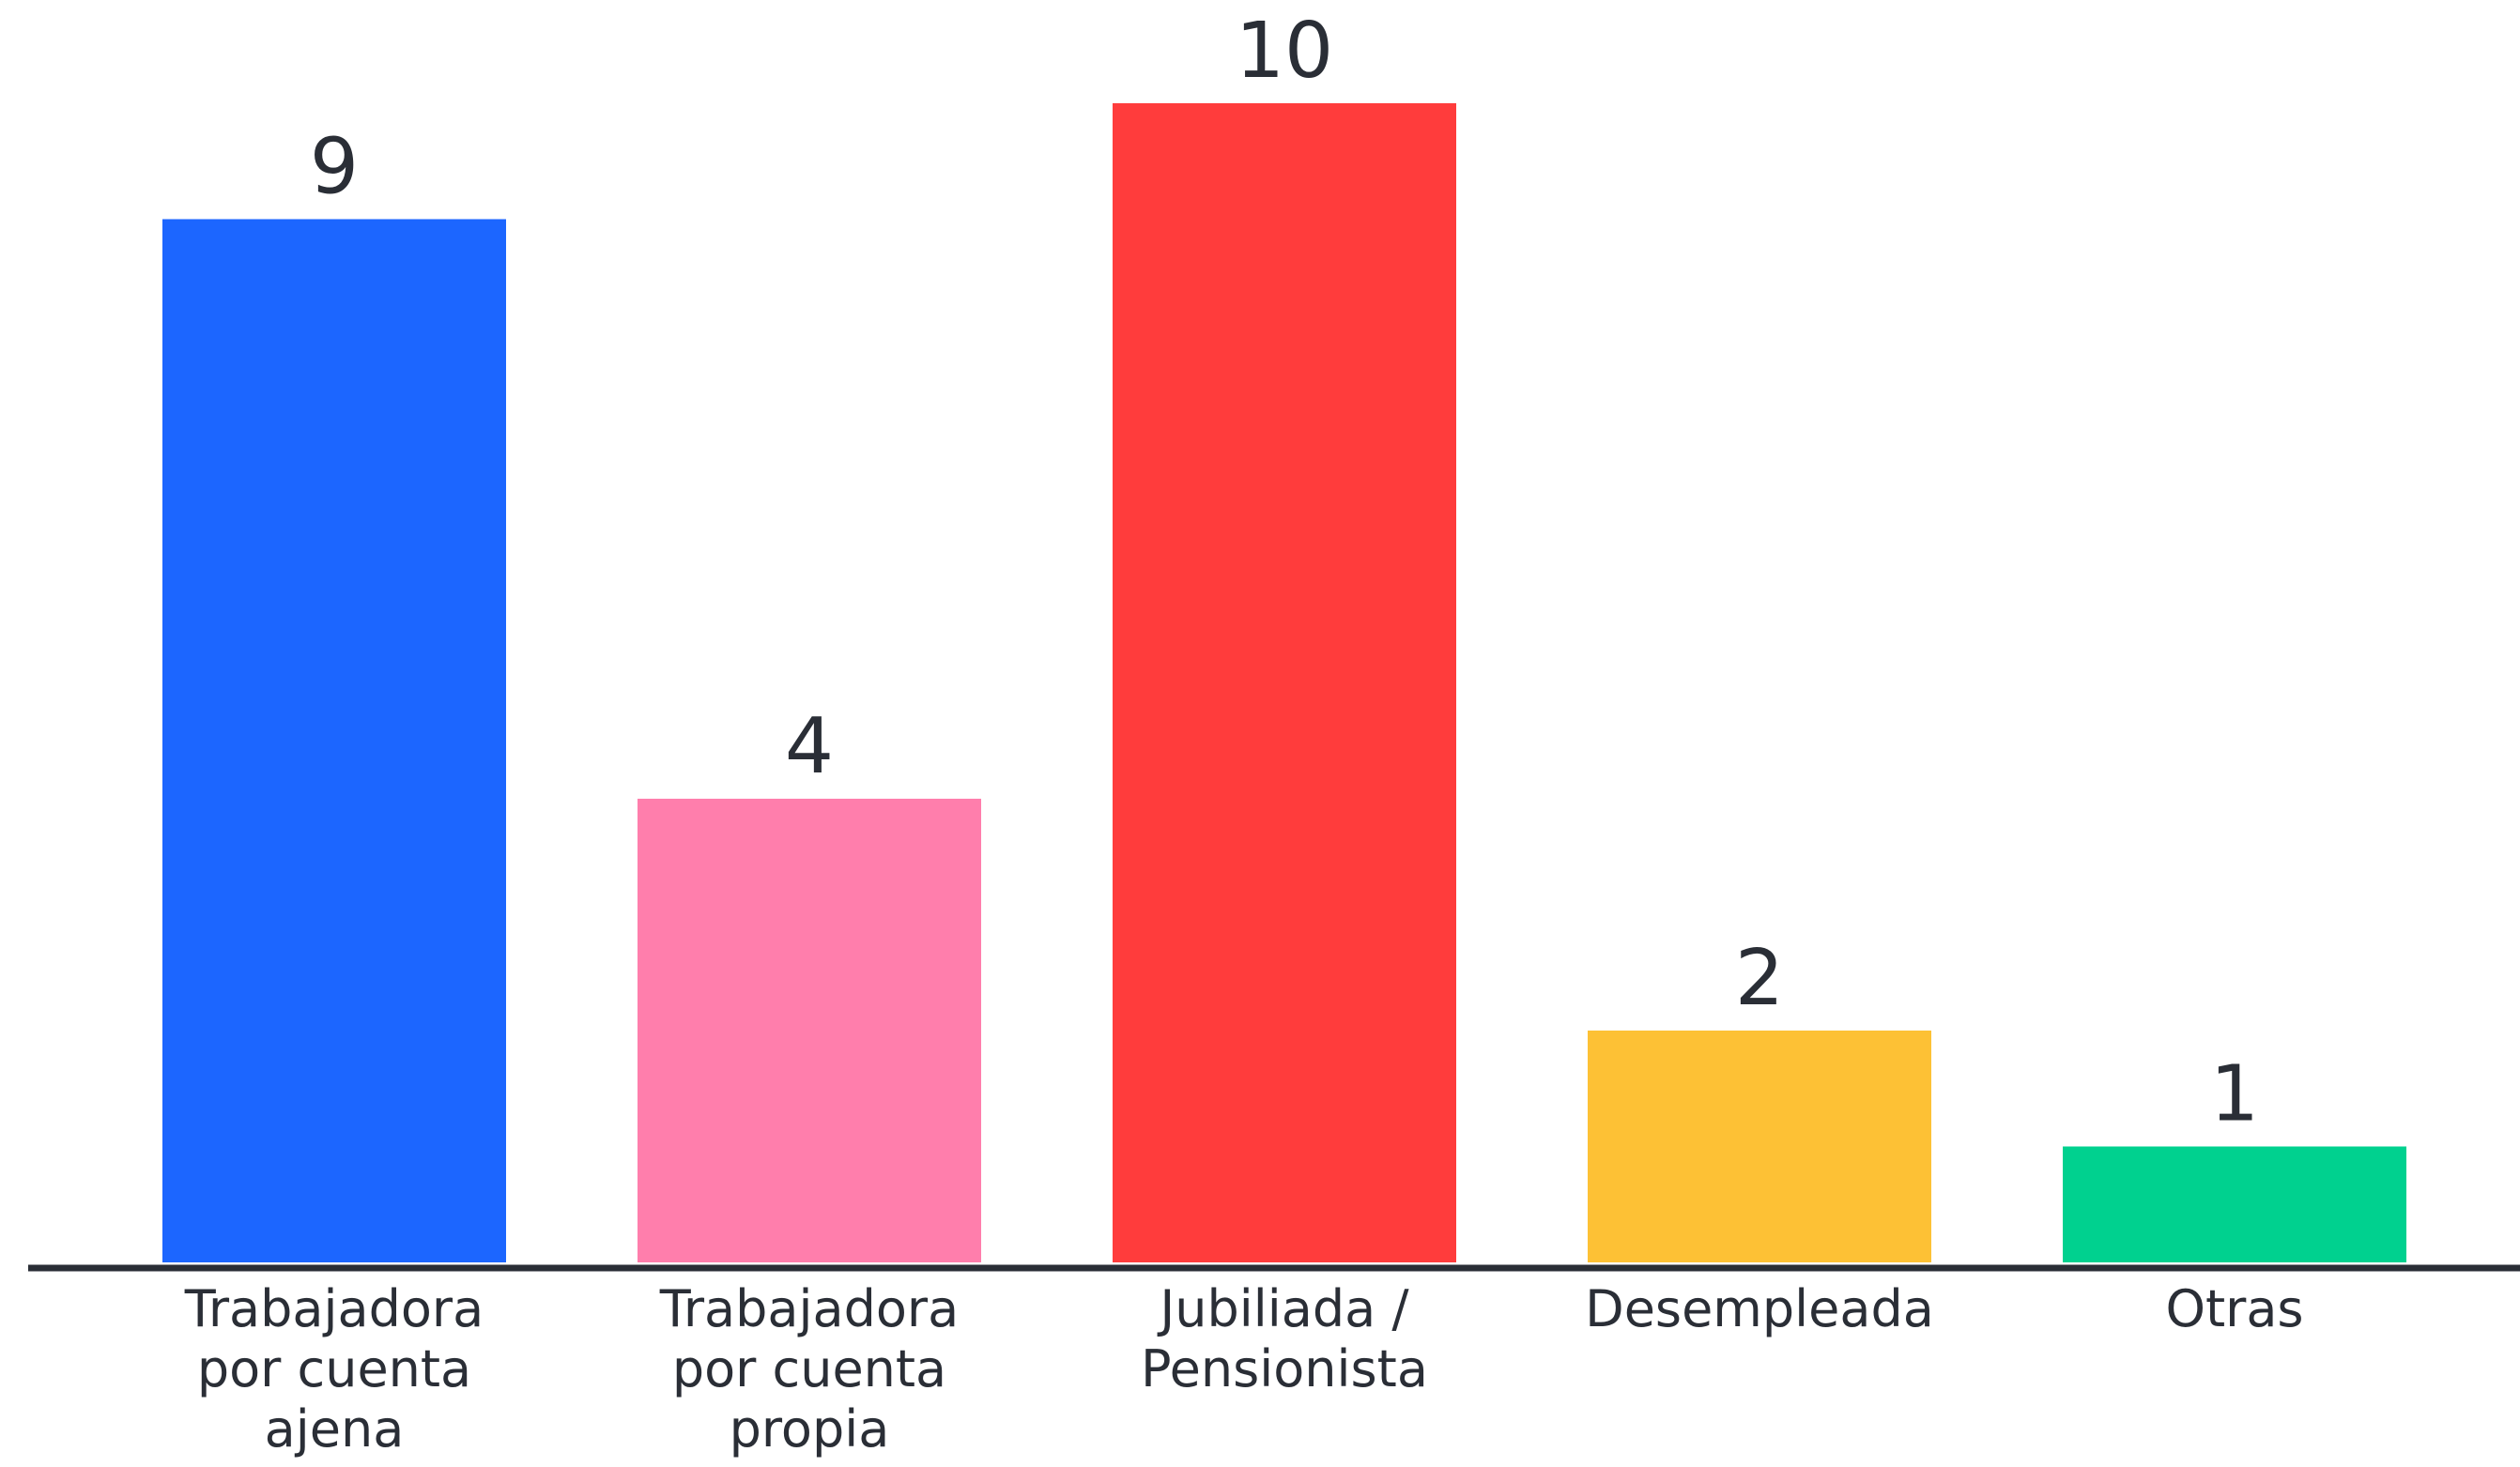 The image size is (2520, 1467). Describe the element at coordinates (1759, 978) in the screenshot. I see `value-label-4: 2` at that location.